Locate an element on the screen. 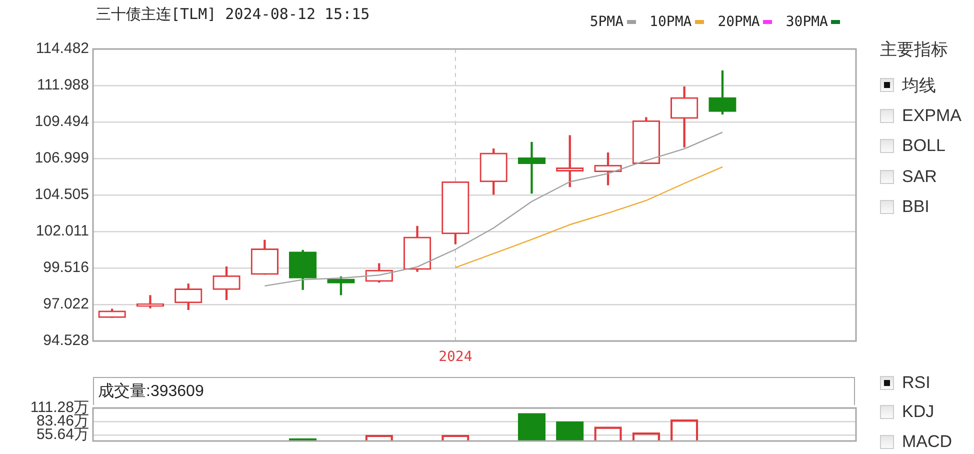 The width and height of the screenshot is (974, 454). y-tick-label: 114.482 is located at coordinates (62, 49).